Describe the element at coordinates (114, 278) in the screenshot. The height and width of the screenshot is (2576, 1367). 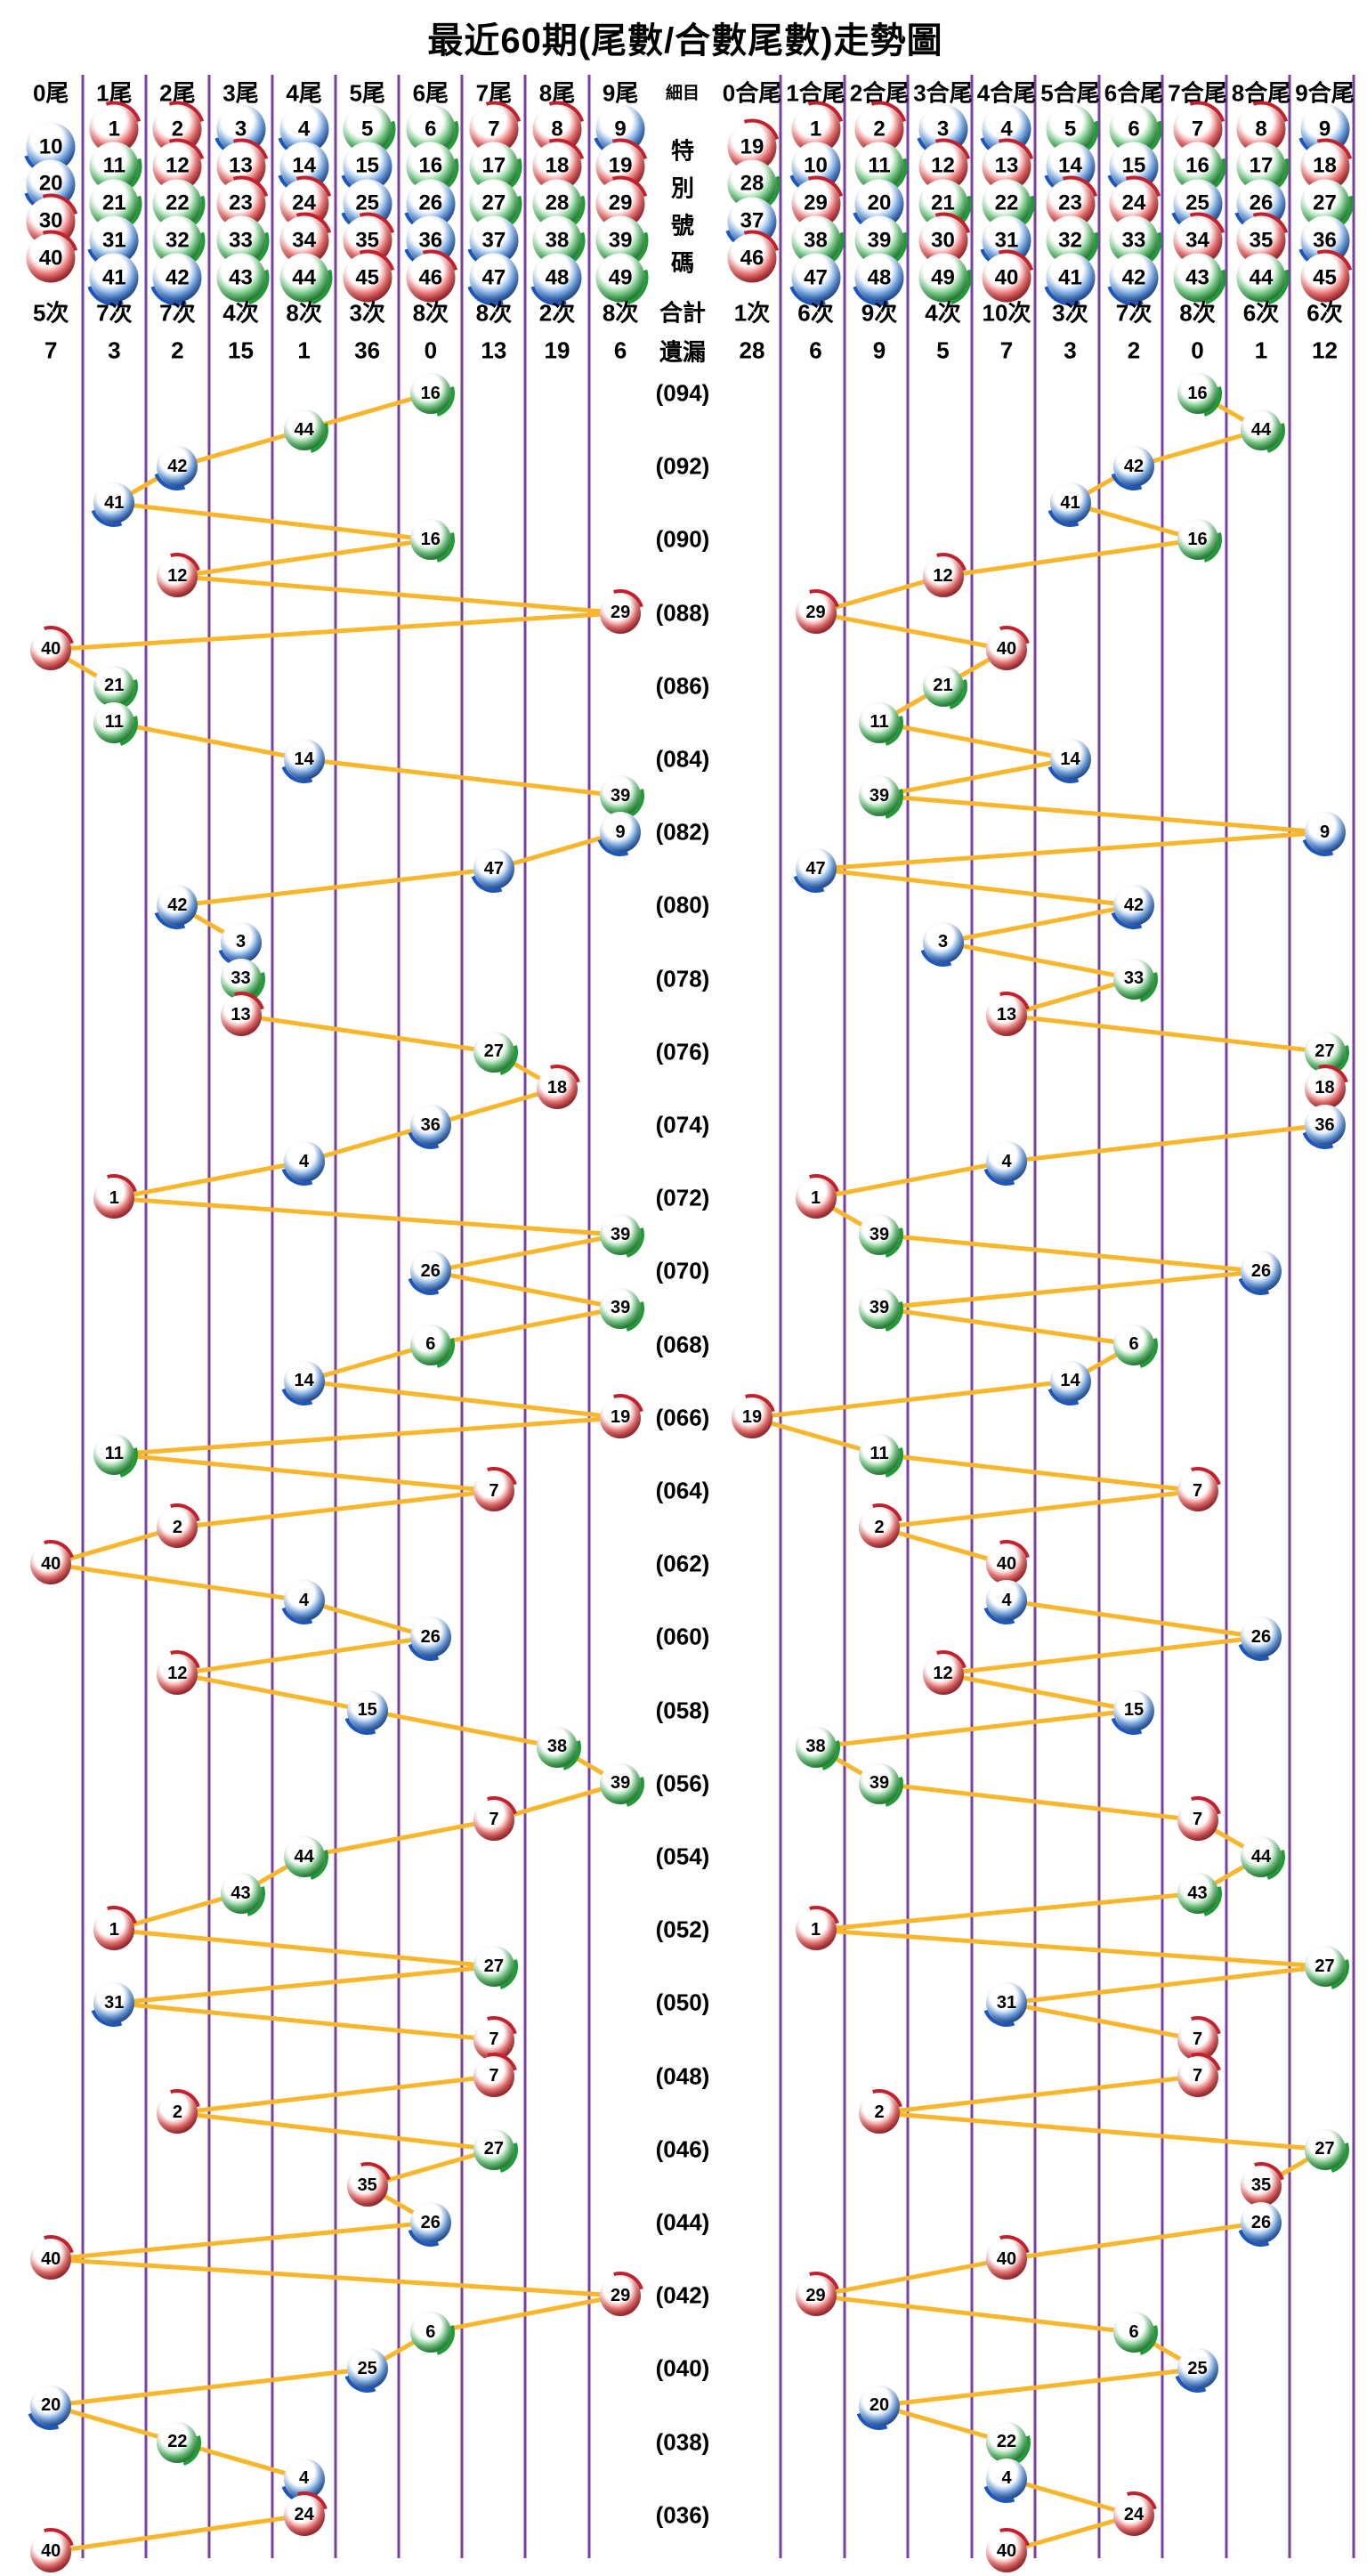
I see `grid-ball-41: 41` at that location.